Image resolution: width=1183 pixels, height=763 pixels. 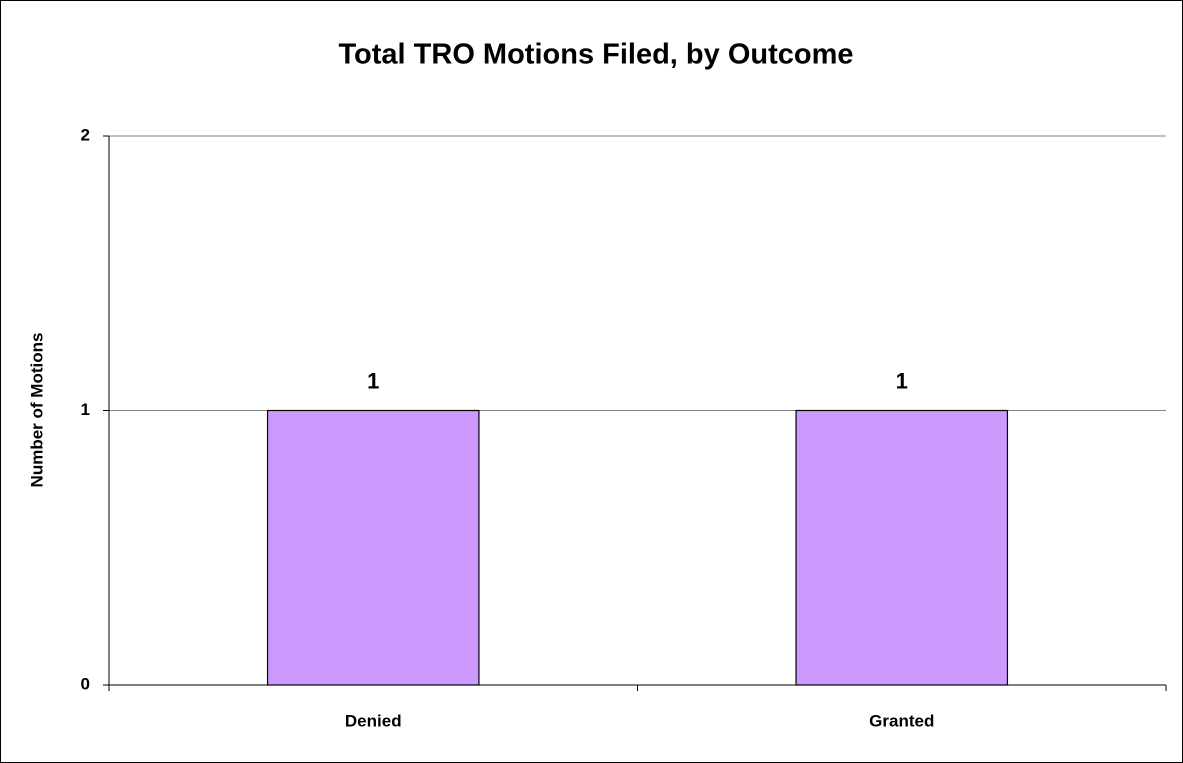 I want to click on x-tick-label: Denied, so click(x=373, y=720).